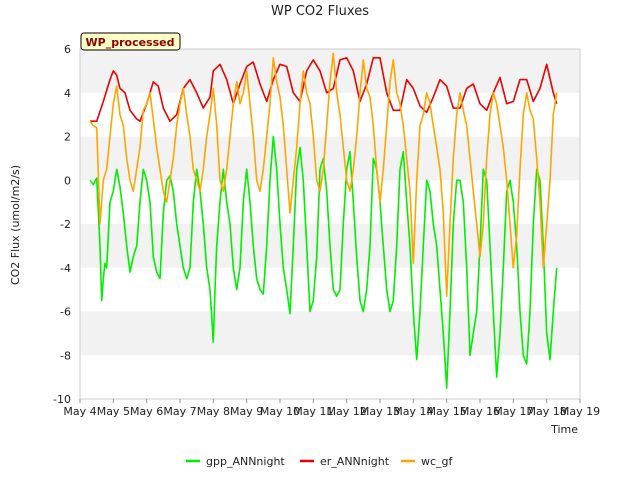 The height and width of the screenshot is (484, 640). Describe the element at coordinates (280, 411) in the screenshot. I see `x-tick-label: May 10` at that location.